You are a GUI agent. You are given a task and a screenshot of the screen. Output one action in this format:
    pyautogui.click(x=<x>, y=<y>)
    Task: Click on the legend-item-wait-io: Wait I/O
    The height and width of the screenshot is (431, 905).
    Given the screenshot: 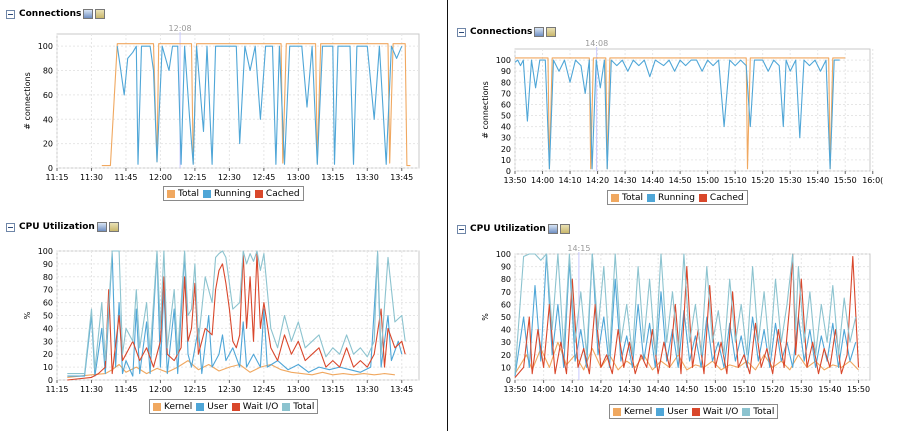 What is the action you would take?
    pyautogui.click(x=714, y=412)
    